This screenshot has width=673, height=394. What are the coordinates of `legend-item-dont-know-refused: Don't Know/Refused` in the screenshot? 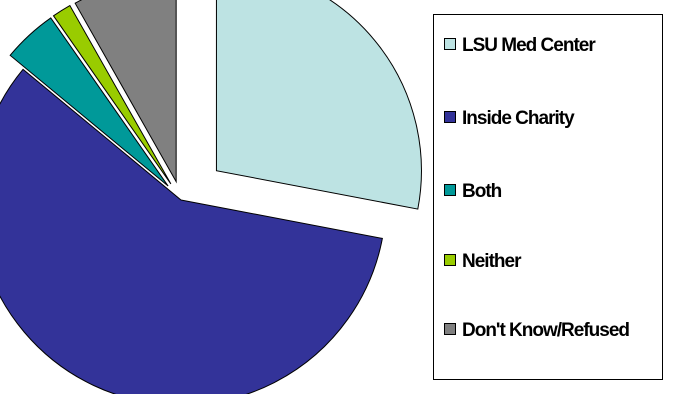 It's located at (553, 331).